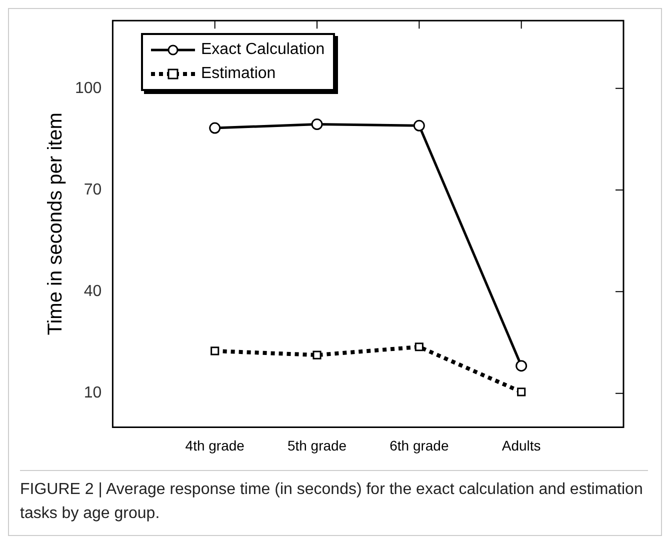 Image resolution: width=670 pixels, height=544 pixels. I want to click on y-tick-label: 40, so click(93, 291).